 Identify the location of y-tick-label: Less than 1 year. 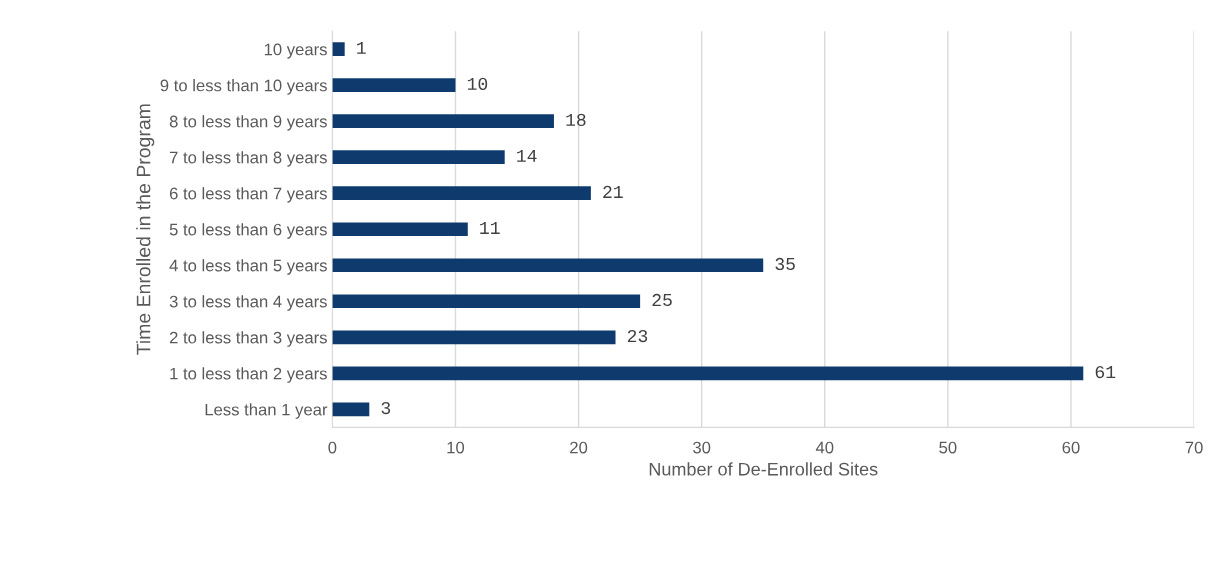
(266, 411).